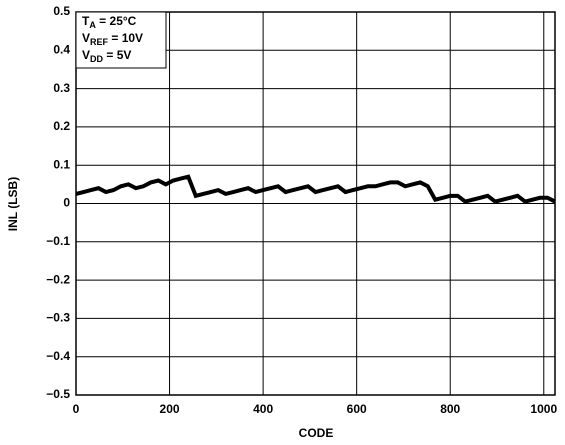 The width and height of the screenshot is (565, 445). Describe the element at coordinates (61, 88) in the screenshot. I see `y-tick-label: 0.3` at that location.